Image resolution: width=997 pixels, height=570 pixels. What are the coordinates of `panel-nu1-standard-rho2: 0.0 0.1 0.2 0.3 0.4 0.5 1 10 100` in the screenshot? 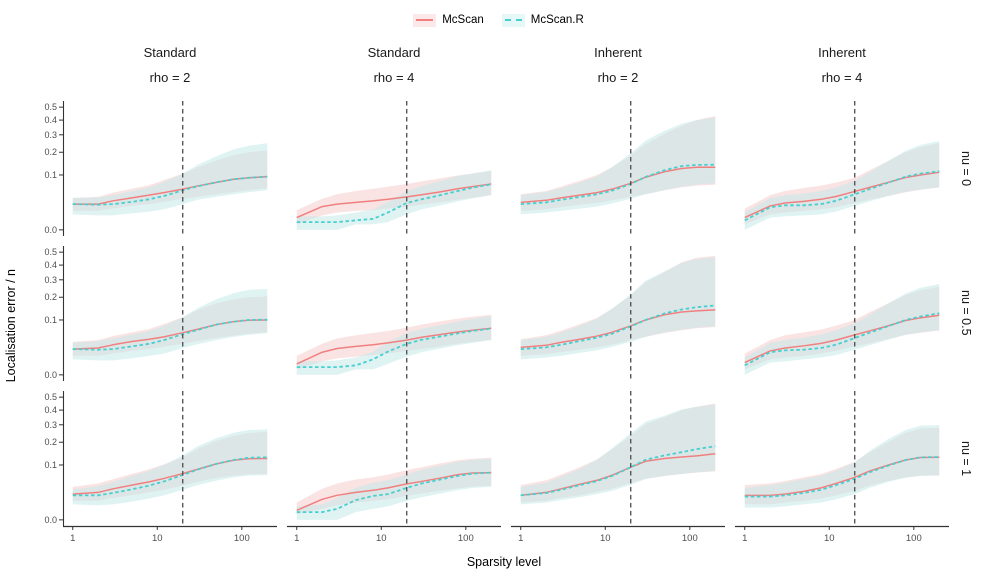 It's located at (160, 467).